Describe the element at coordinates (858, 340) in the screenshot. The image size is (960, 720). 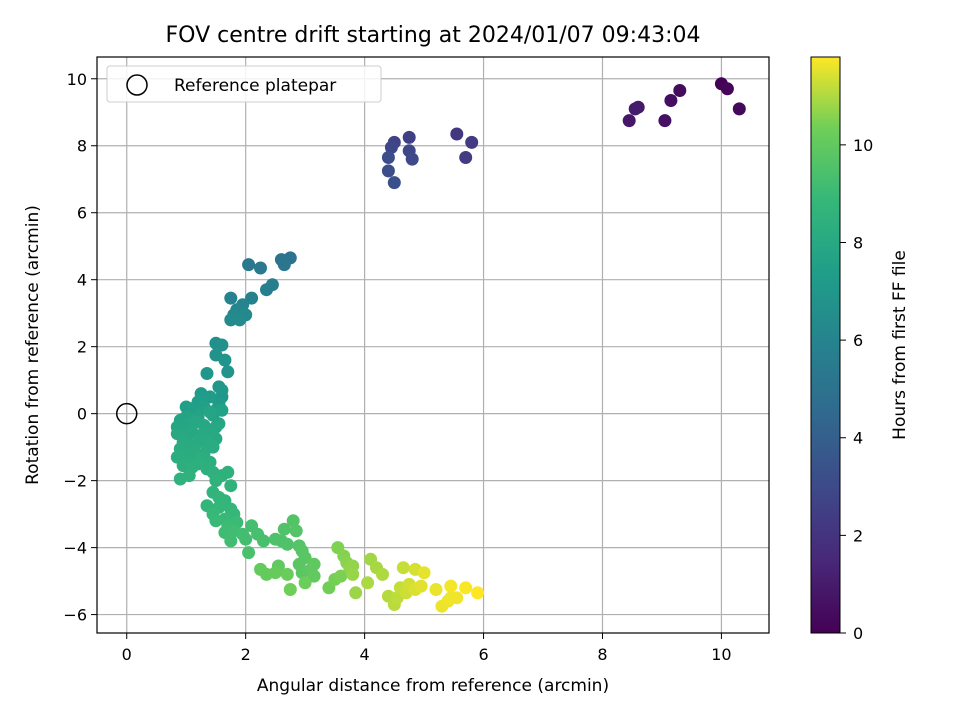
I see `colorbar-tick-label: 6` at that location.